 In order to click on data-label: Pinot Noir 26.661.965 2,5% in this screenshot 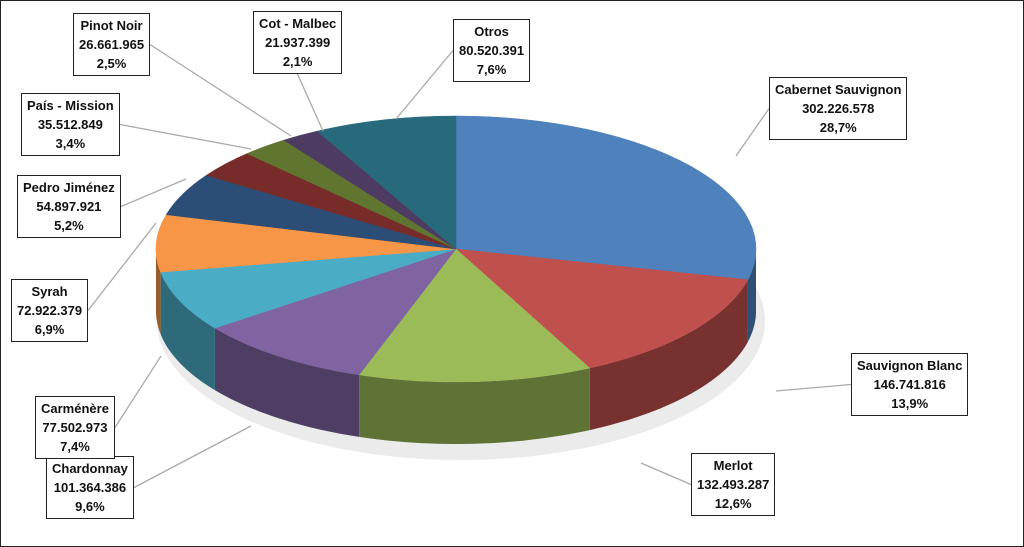, I will do `click(112, 44)`.